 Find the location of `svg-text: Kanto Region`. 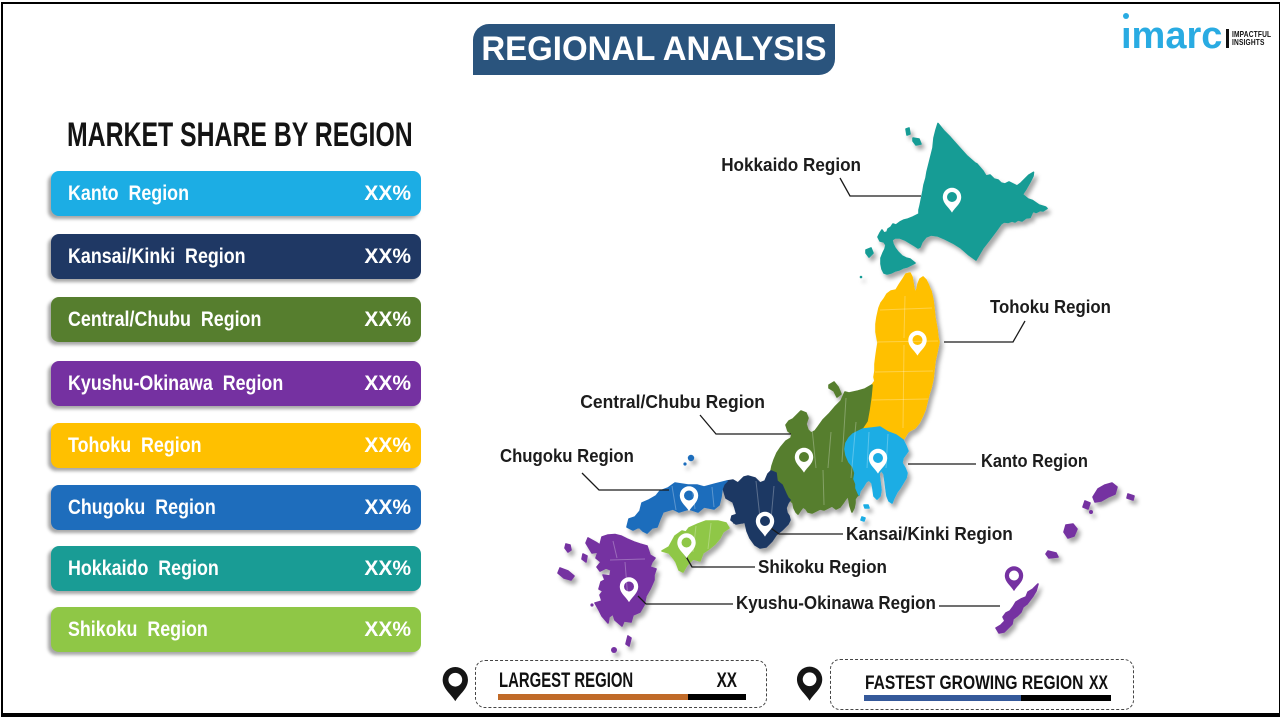

svg-text: Kanto Region is located at coordinates (1034, 460).